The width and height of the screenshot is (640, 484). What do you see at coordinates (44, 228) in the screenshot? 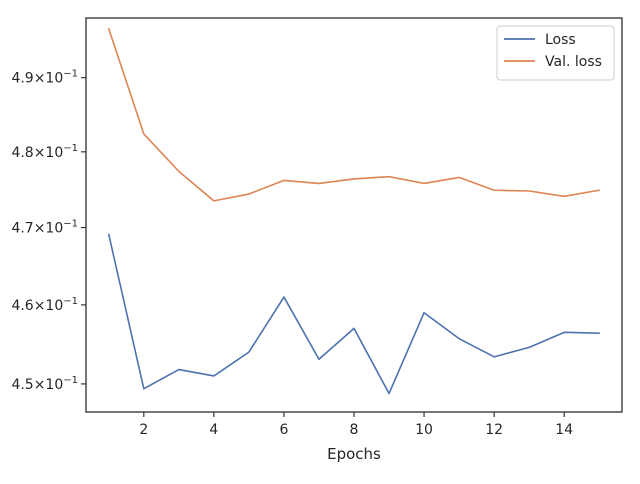
I see `y-tick-label: 4.7×10⁻¹` at bounding box center [44, 228].